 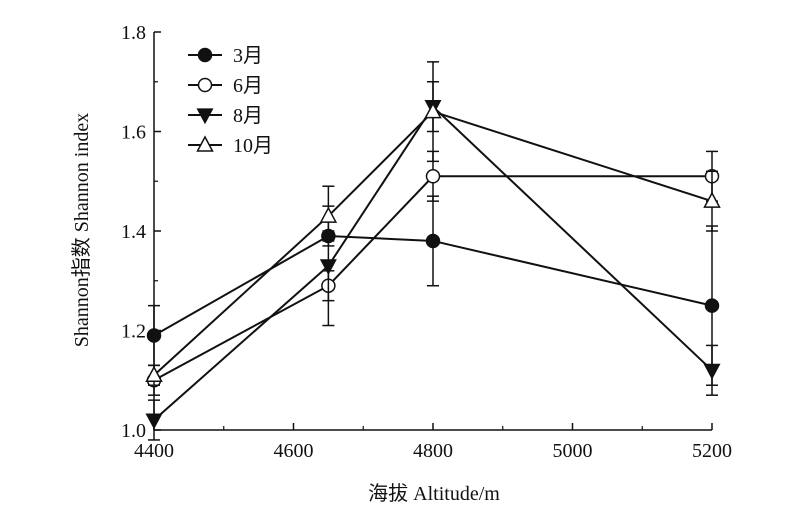 What do you see at coordinates (712, 451) in the screenshot?
I see `x-tick-label: 5200` at bounding box center [712, 451].